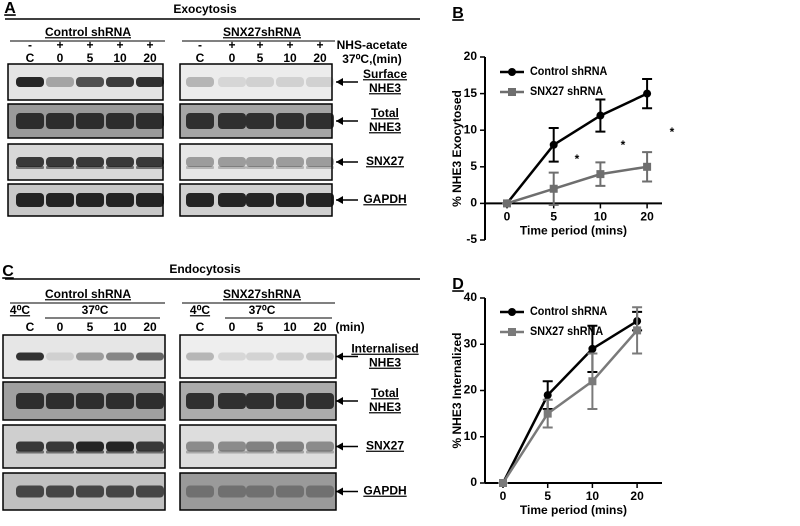 This screenshot has height=526, width=800. What do you see at coordinates (200, 45) in the screenshot?
I see `treatment-label: -` at bounding box center [200, 45].